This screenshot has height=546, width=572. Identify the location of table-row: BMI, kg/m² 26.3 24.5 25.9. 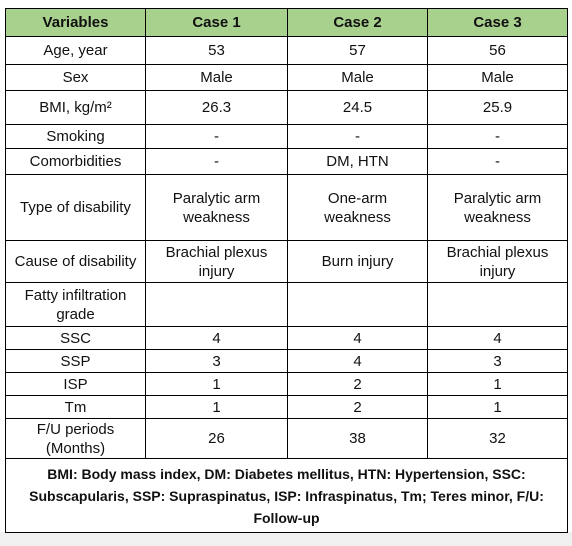
(286, 107).